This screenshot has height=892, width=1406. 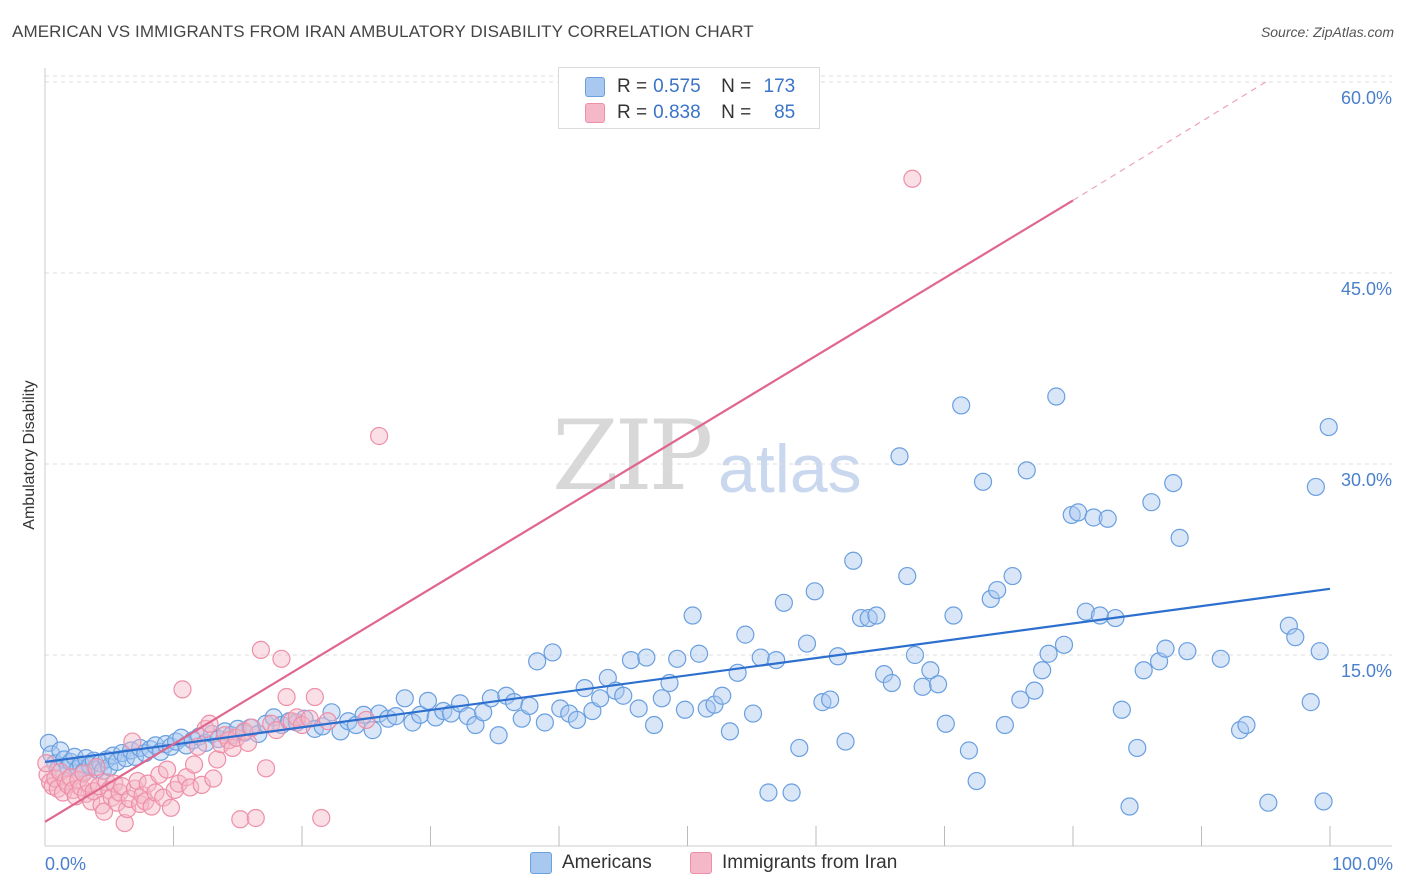 I want to click on legend-row-americans: R = 0.575 N = 173, so click(x=690, y=87).